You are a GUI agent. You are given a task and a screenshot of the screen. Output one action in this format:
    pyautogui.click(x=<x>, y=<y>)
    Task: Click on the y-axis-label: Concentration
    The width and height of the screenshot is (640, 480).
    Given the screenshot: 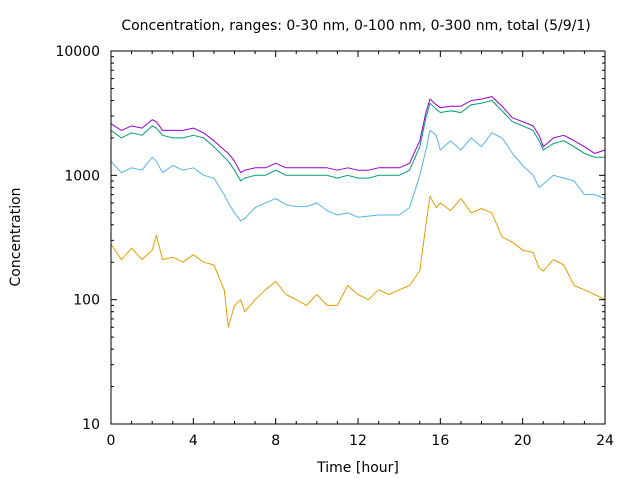 What is the action you would take?
    pyautogui.click(x=16, y=236)
    